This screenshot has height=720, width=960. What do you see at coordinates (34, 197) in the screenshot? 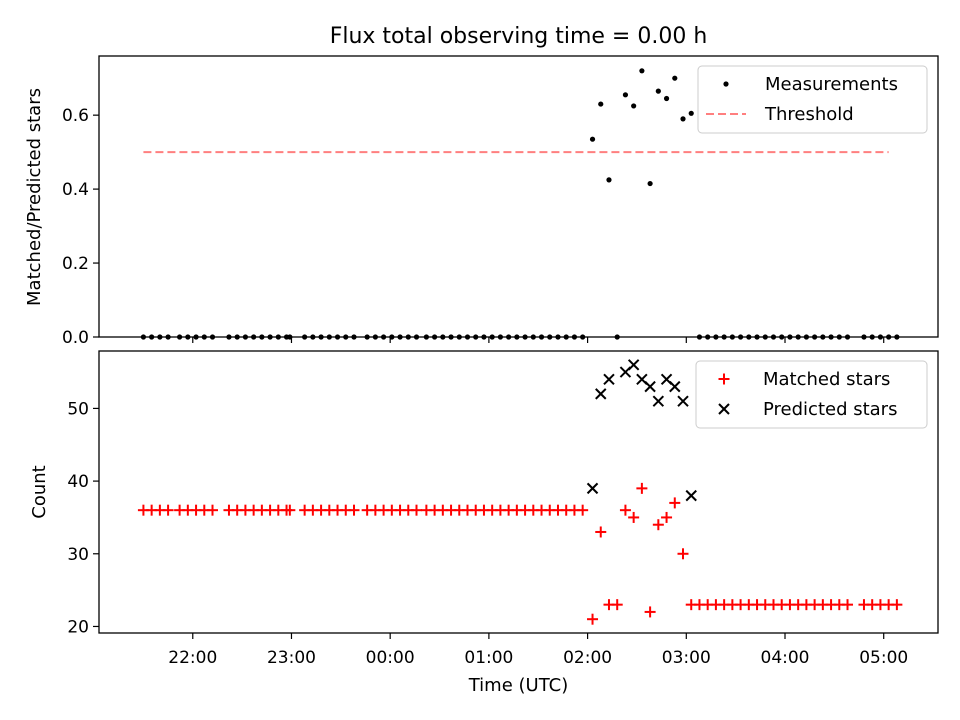
I see `top-y-axis-label: Matched/Predicted stars` at bounding box center [34, 197].